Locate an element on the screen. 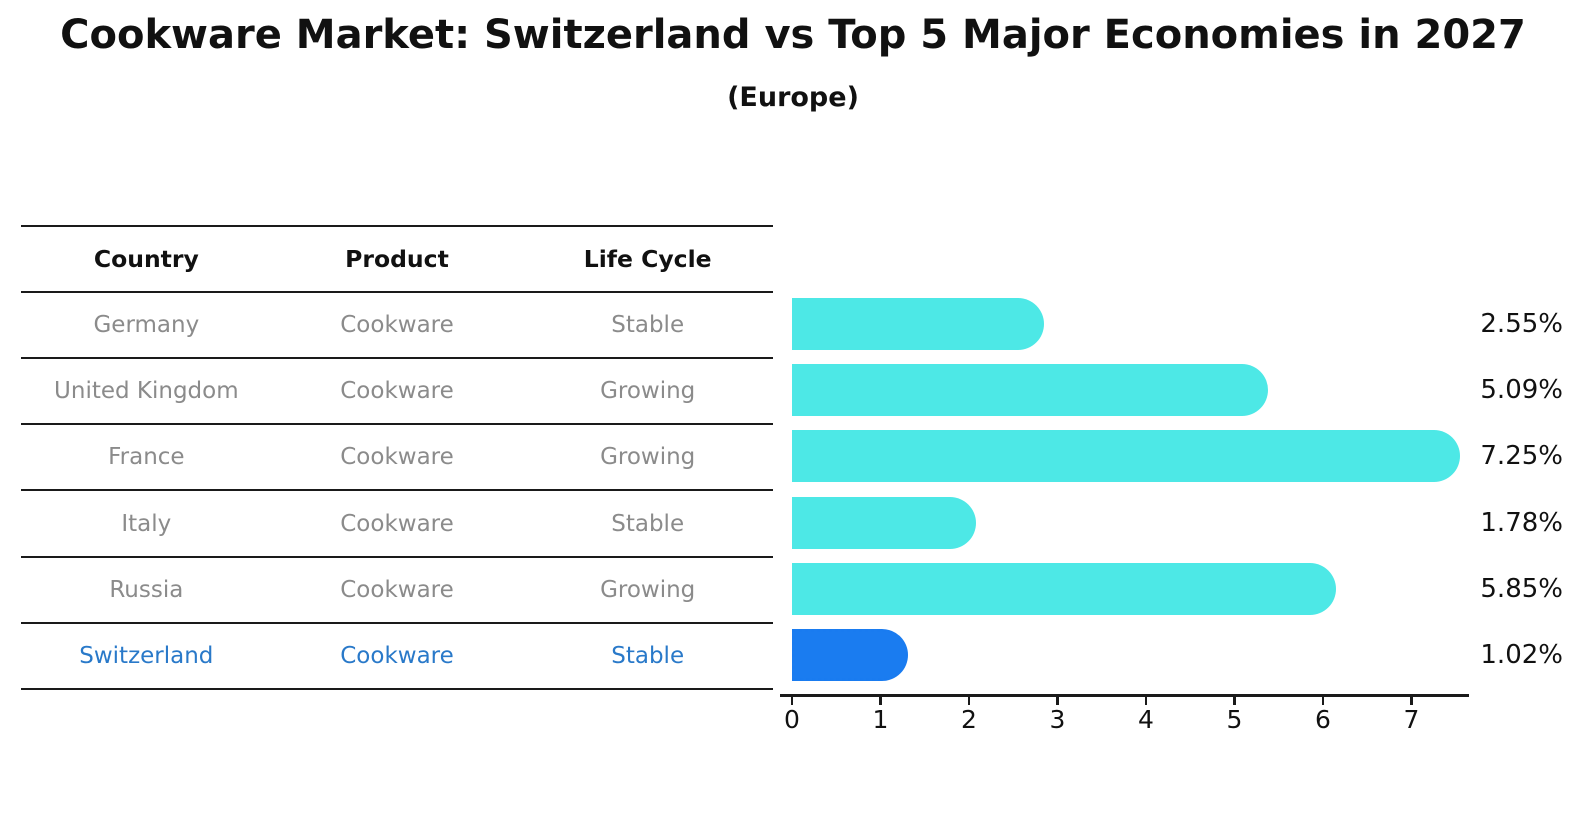 This screenshot has width=1586, height=823. value-label-united-kingdom: 5.09% is located at coordinates (1521, 389).